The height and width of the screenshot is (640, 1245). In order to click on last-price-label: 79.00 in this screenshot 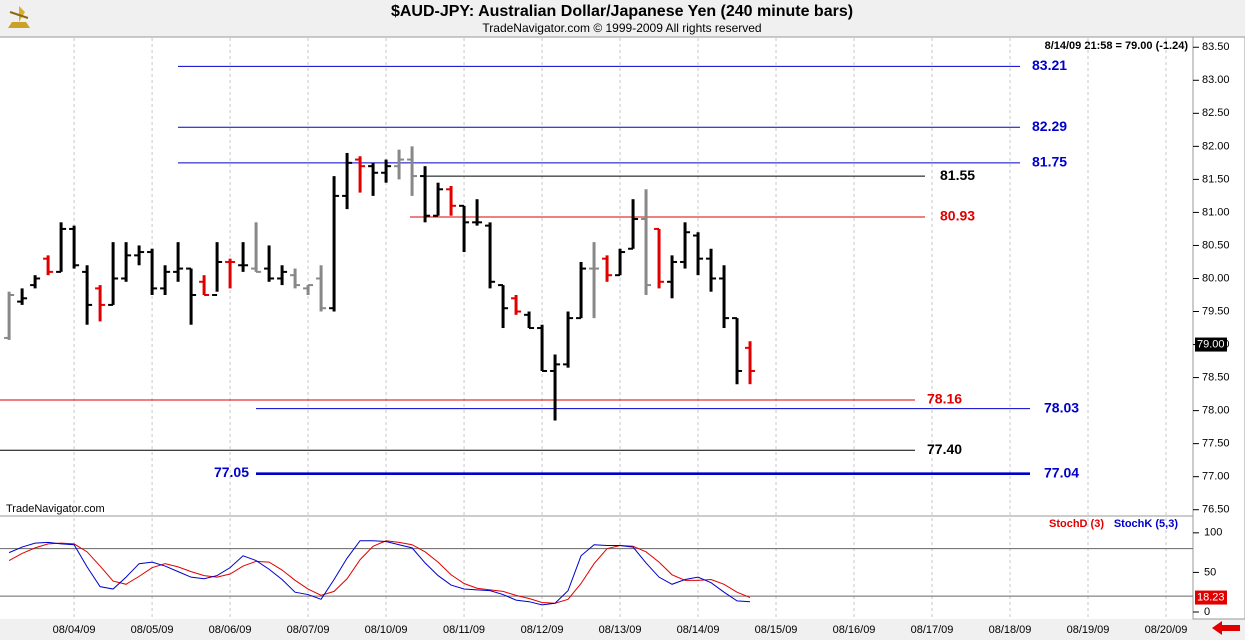, I will do `click(1211, 344)`.